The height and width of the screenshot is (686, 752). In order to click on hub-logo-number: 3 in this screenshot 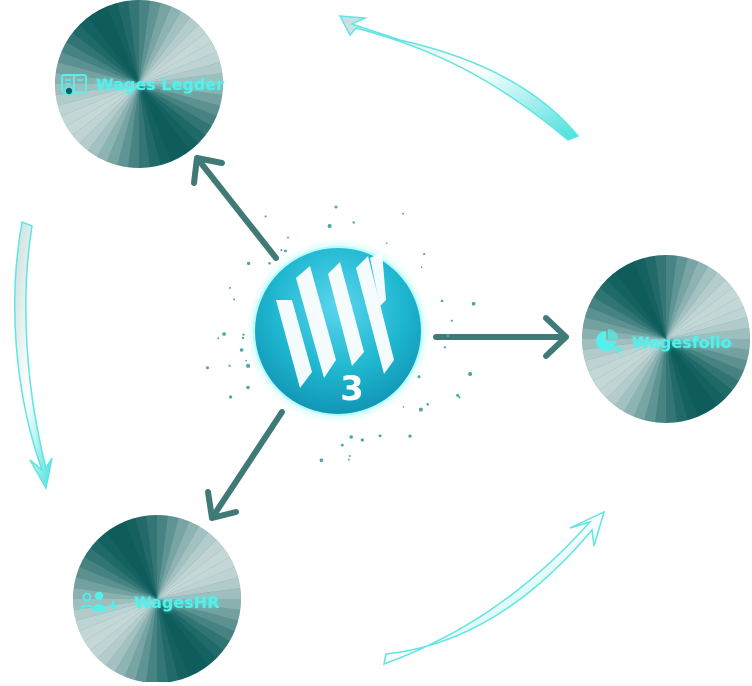, I will do `click(352, 389)`.